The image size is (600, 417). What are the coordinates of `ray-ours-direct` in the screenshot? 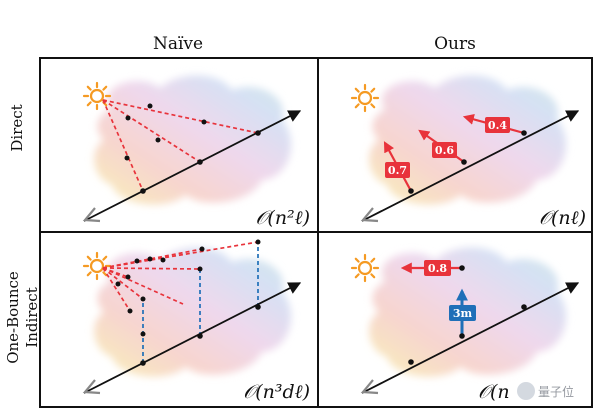 It's located at (470, 166).